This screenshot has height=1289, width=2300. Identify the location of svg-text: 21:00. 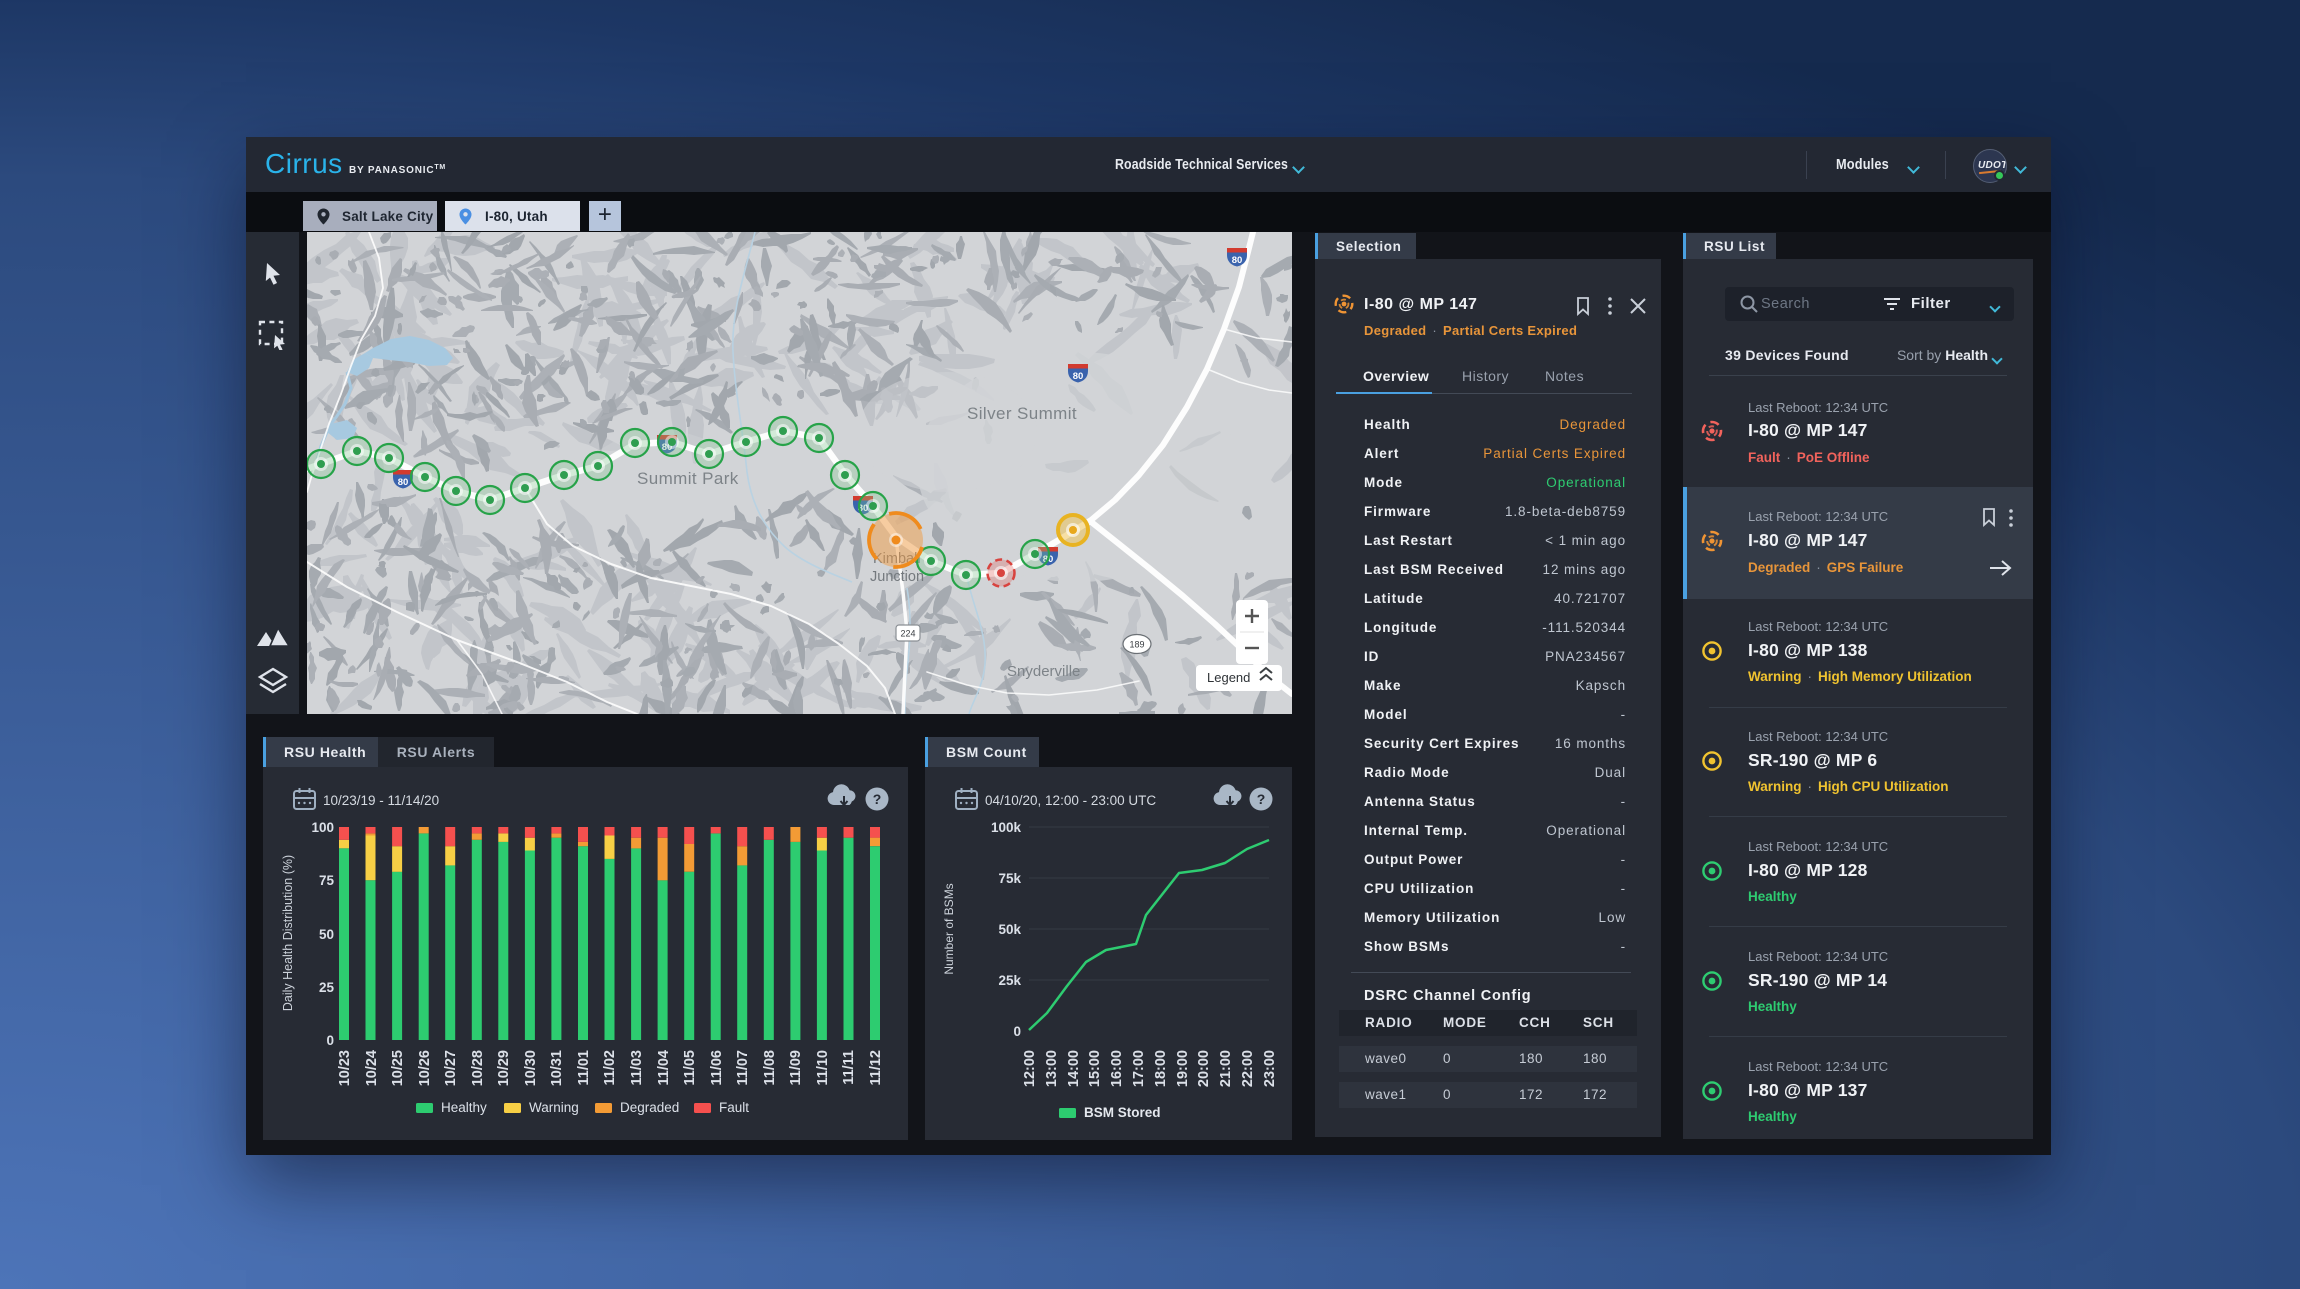
(1226, 1068).